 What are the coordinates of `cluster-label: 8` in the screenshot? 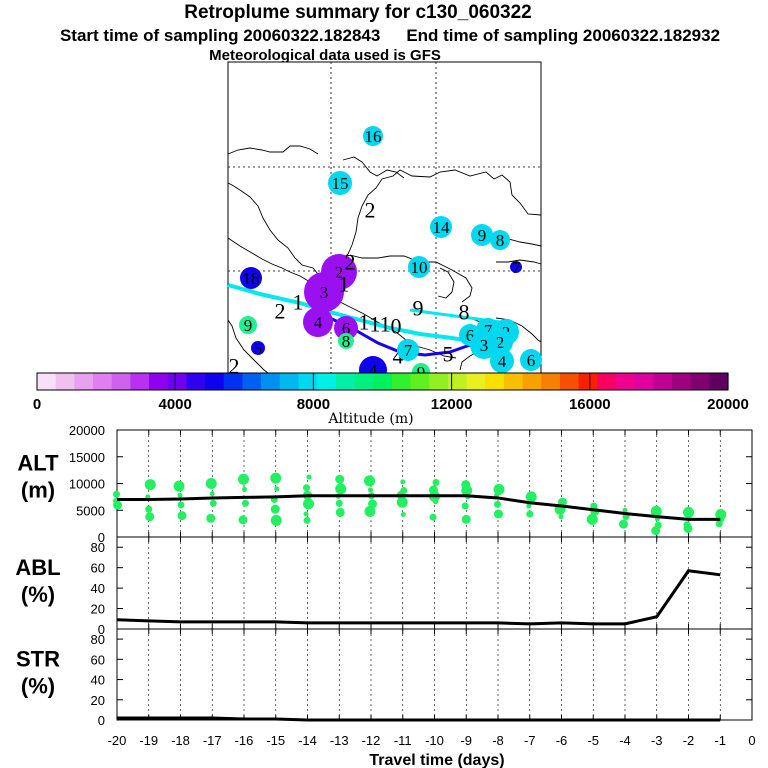 It's located at (346, 341).